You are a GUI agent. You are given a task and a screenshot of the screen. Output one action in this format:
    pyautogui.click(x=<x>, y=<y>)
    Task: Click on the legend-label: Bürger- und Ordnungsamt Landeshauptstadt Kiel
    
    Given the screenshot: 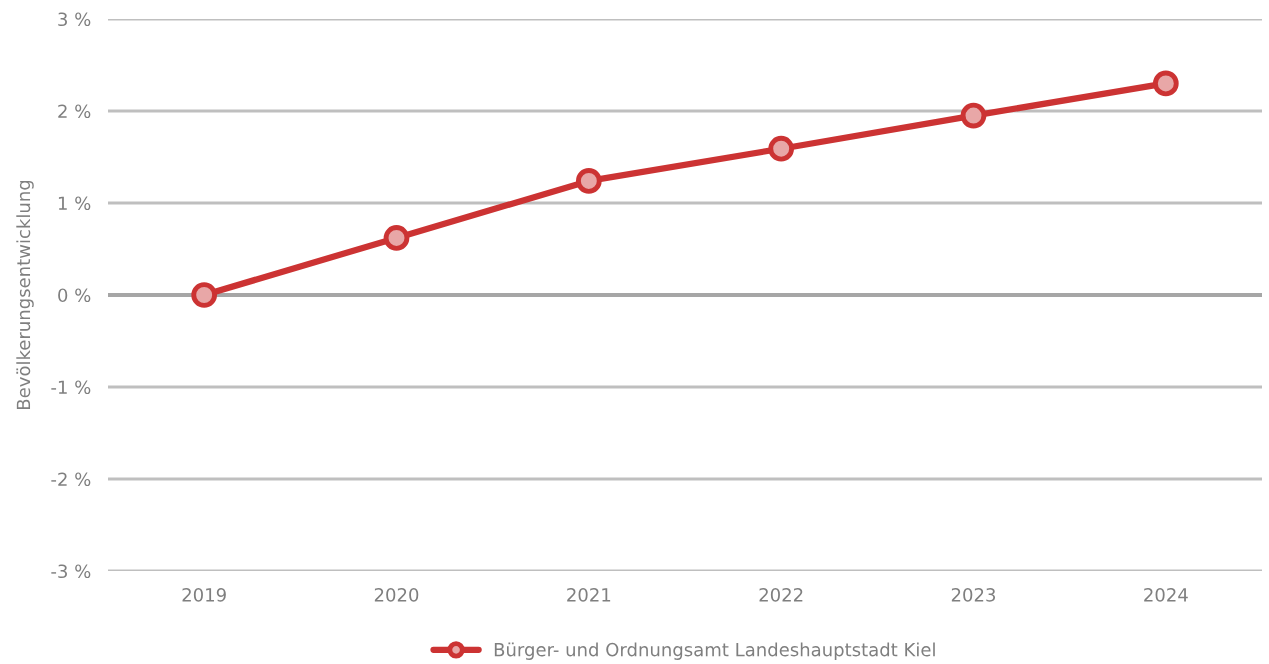 What is the action you would take?
    pyautogui.click(x=714, y=651)
    